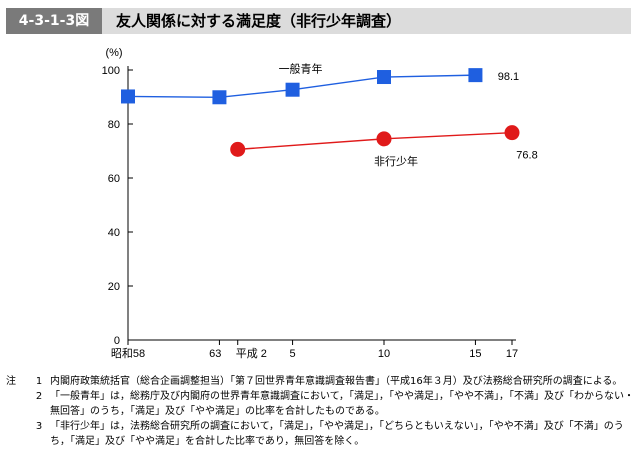 Image resolution: width=637 pixels, height=462 pixels. What do you see at coordinates (114, 125) in the screenshot?
I see `y-tick-label: 80` at bounding box center [114, 125].